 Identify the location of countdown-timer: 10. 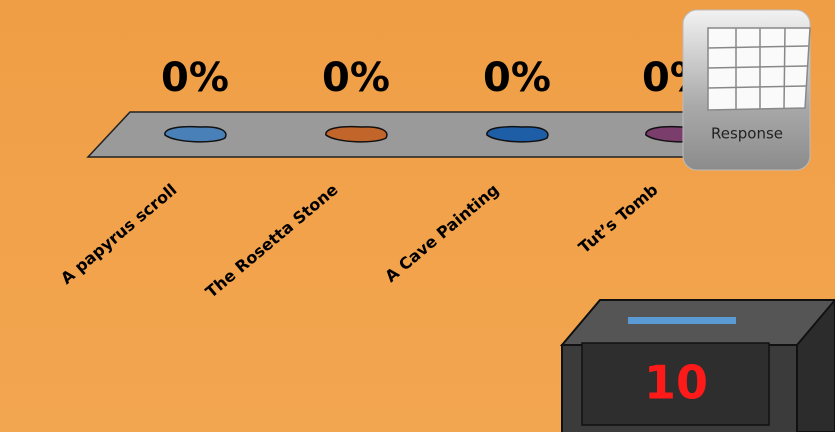
(697, 365).